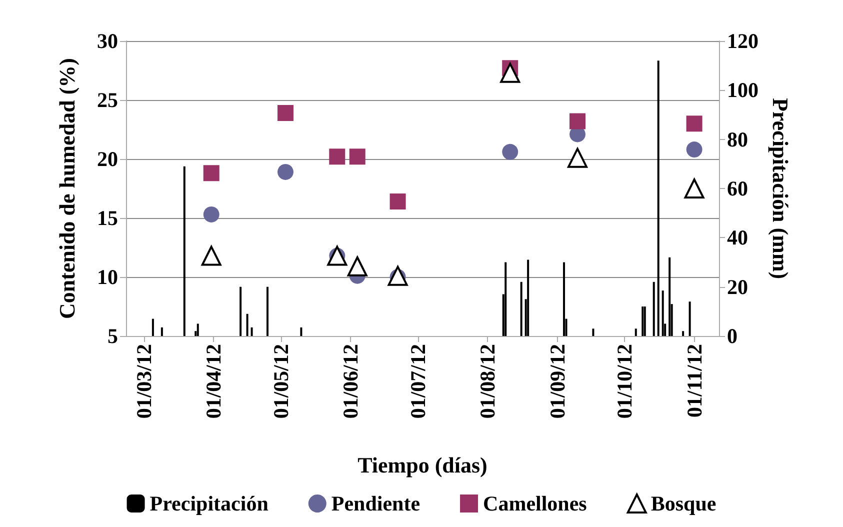 The height and width of the screenshot is (527, 843). I want to click on y-tick-label: 25, so click(107, 100).